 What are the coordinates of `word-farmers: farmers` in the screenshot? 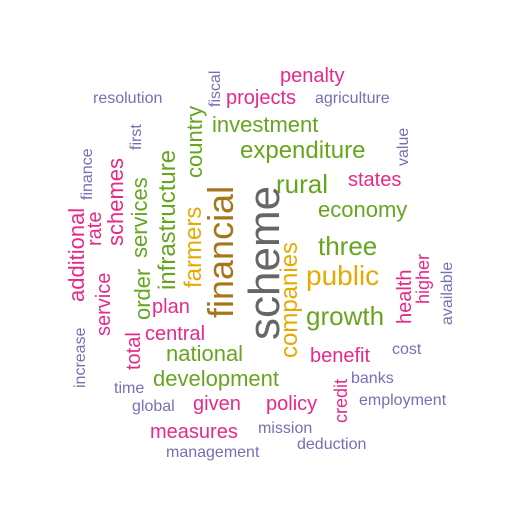 It's located at (193, 247).